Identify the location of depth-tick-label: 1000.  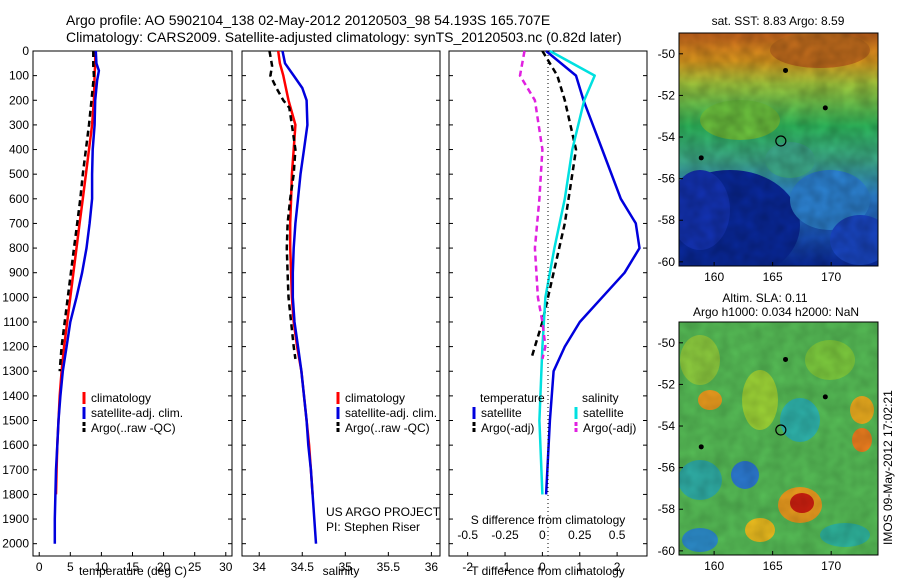
(15, 297).